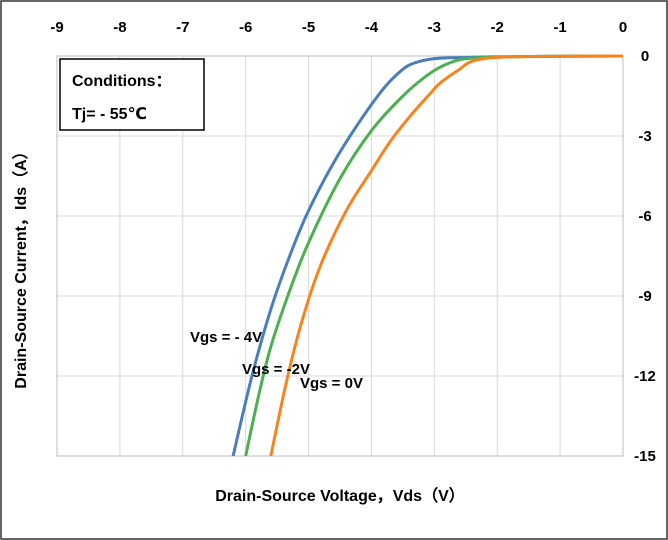 Image resolution: width=668 pixels, height=540 pixels. I want to click on x-tick-label: -1, so click(559, 27).